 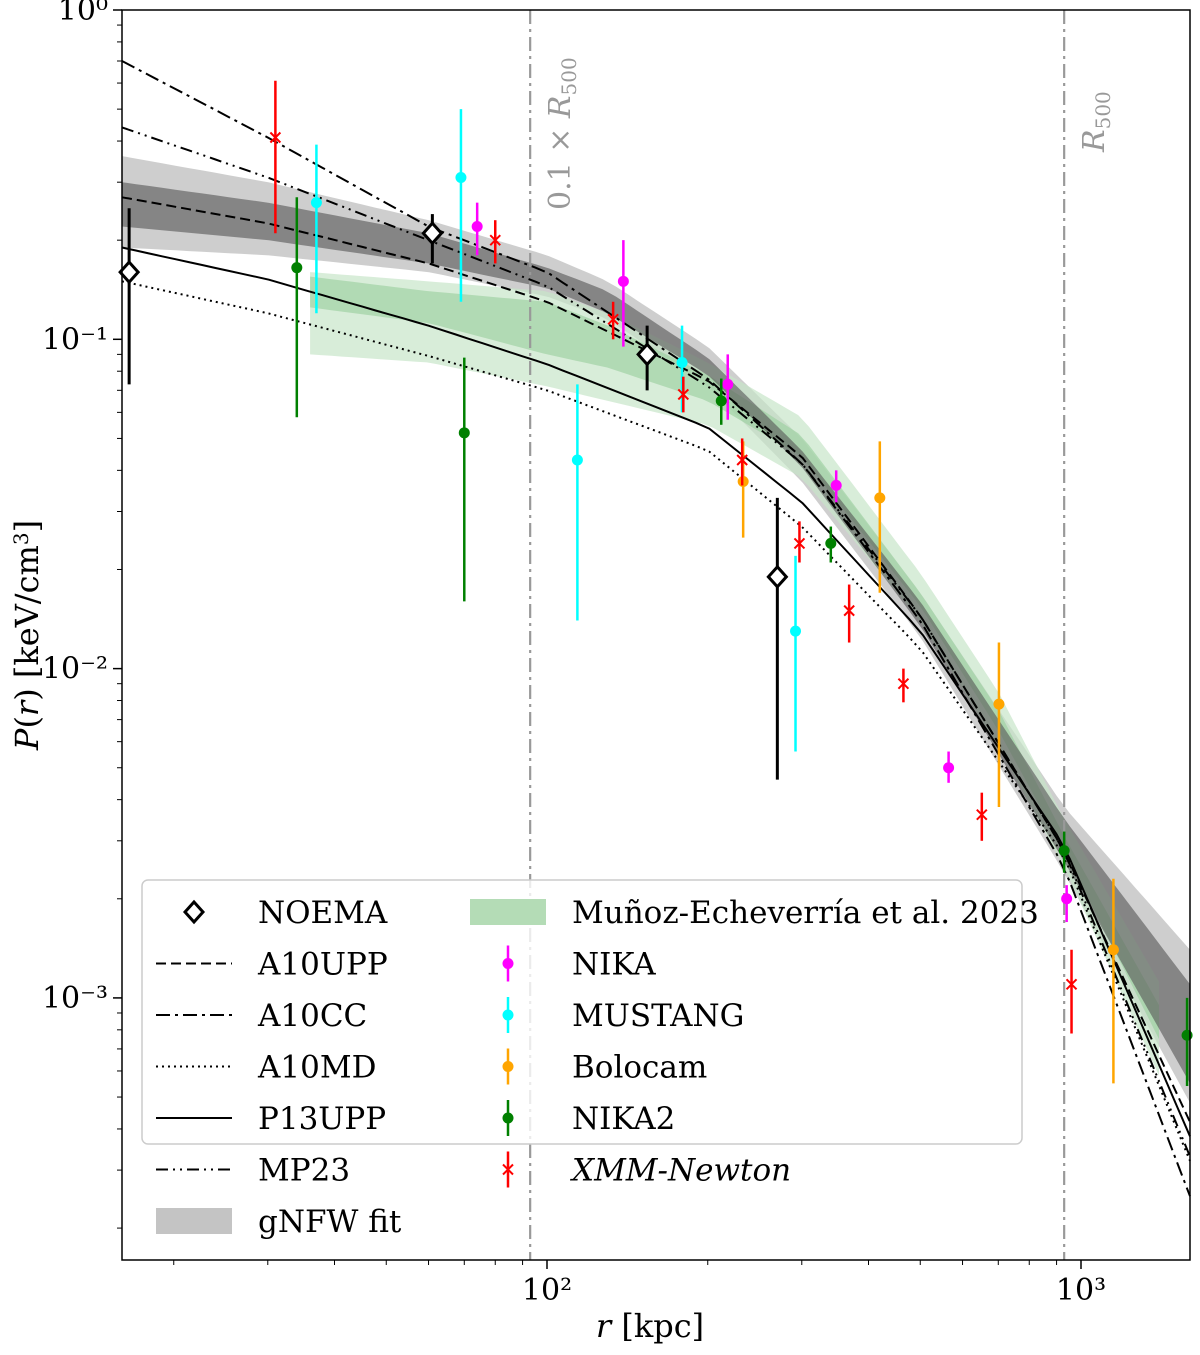 What do you see at coordinates (562, 133) in the screenshot?
I see `vline-label-0.1-r500: 0.1 × R500` at bounding box center [562, 133].